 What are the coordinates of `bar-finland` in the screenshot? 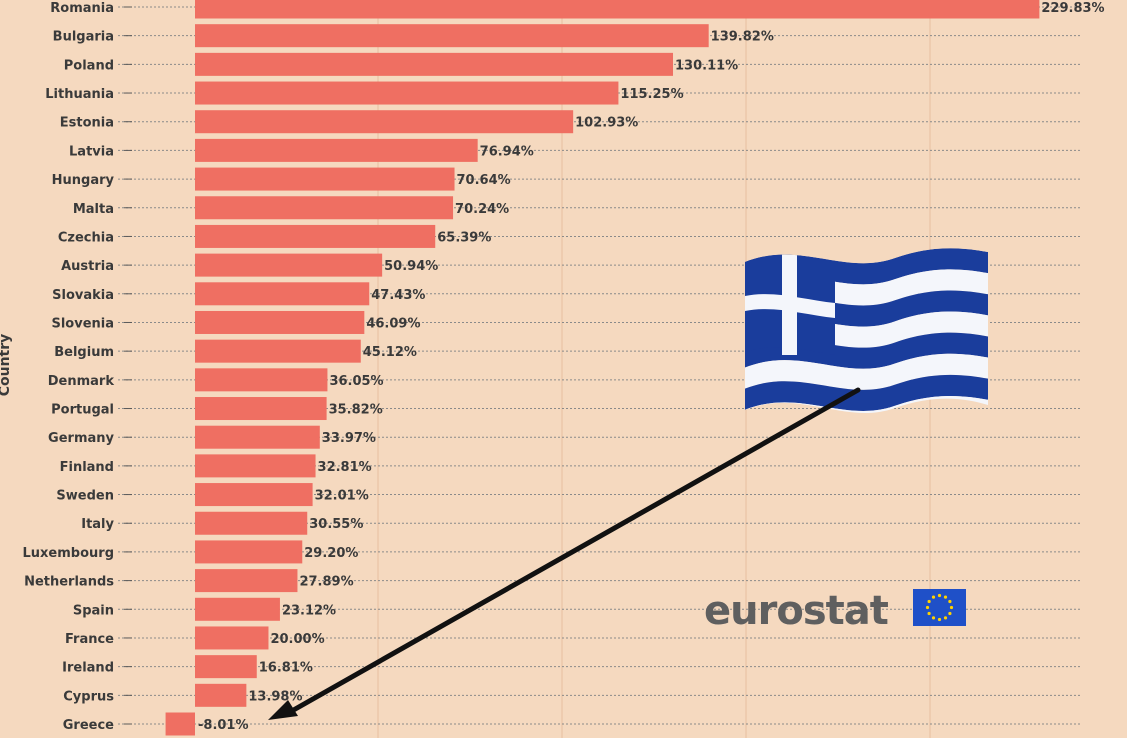 It's located at (255, 466).